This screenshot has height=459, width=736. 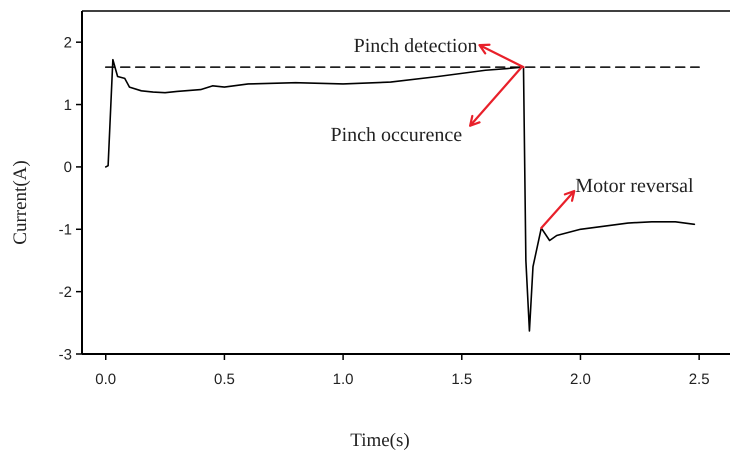 I want to click on x-axis-title: Time(s), so click(x=380, y=440).